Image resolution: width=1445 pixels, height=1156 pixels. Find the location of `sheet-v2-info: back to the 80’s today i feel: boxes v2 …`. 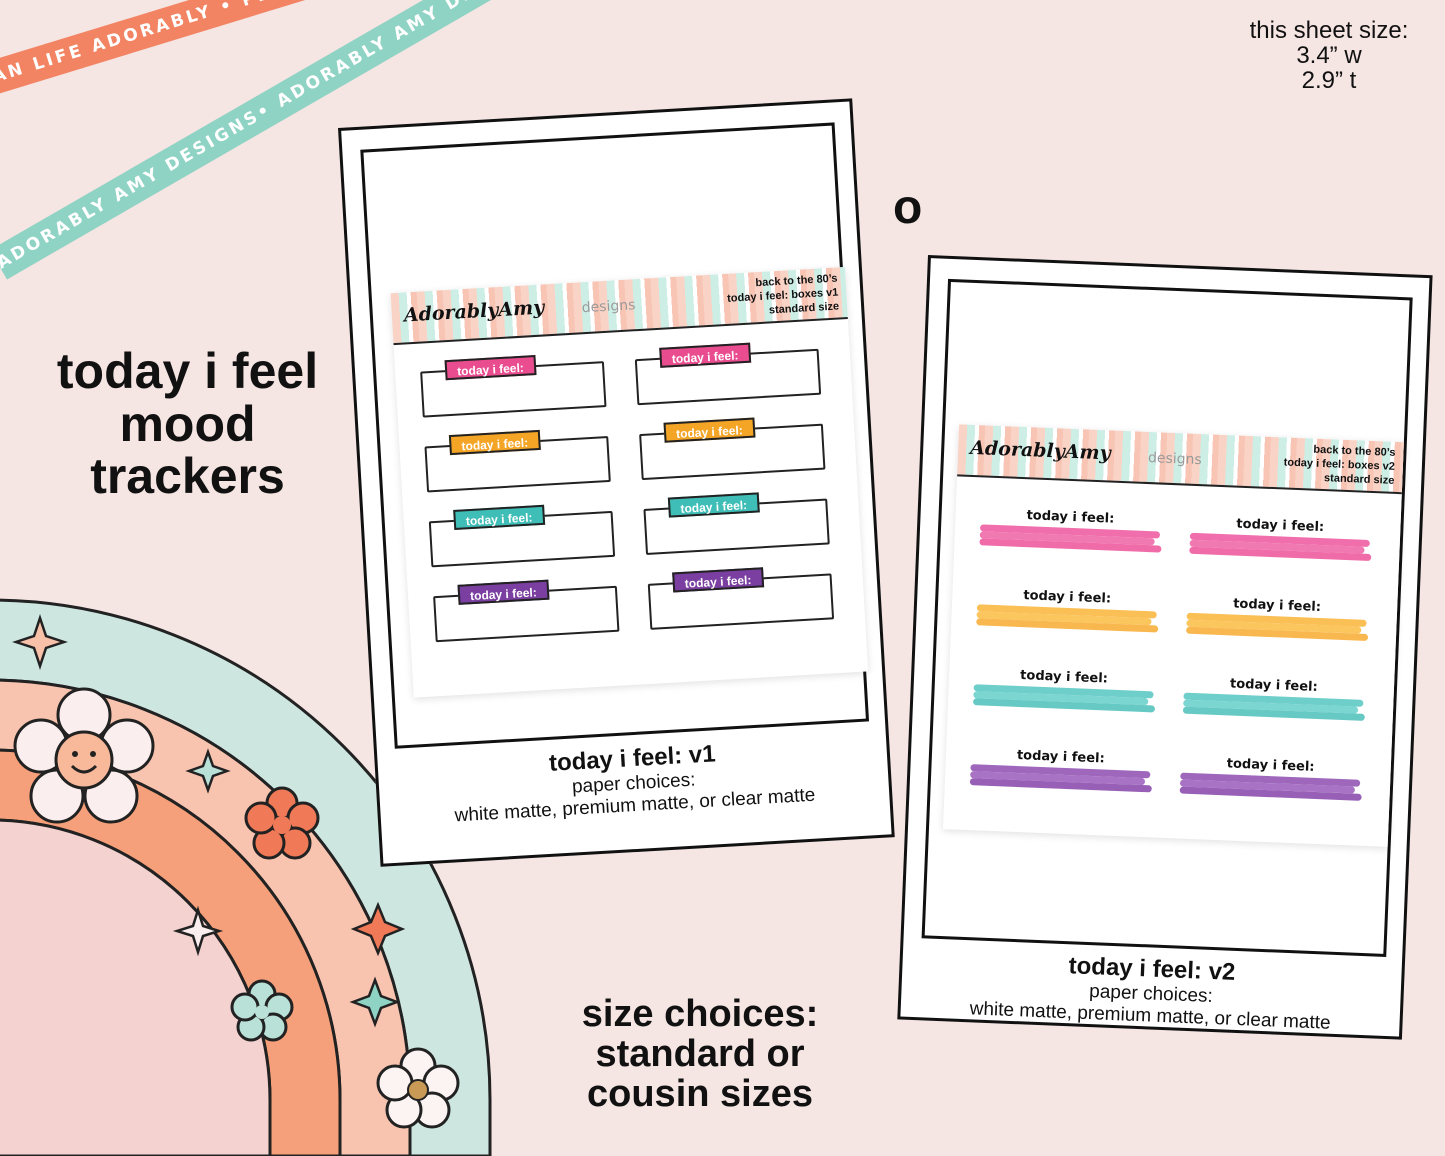

sheet-v2-info: back to the 80’s today i feel: boxes v2 … is located at coordinates (1339, 464).